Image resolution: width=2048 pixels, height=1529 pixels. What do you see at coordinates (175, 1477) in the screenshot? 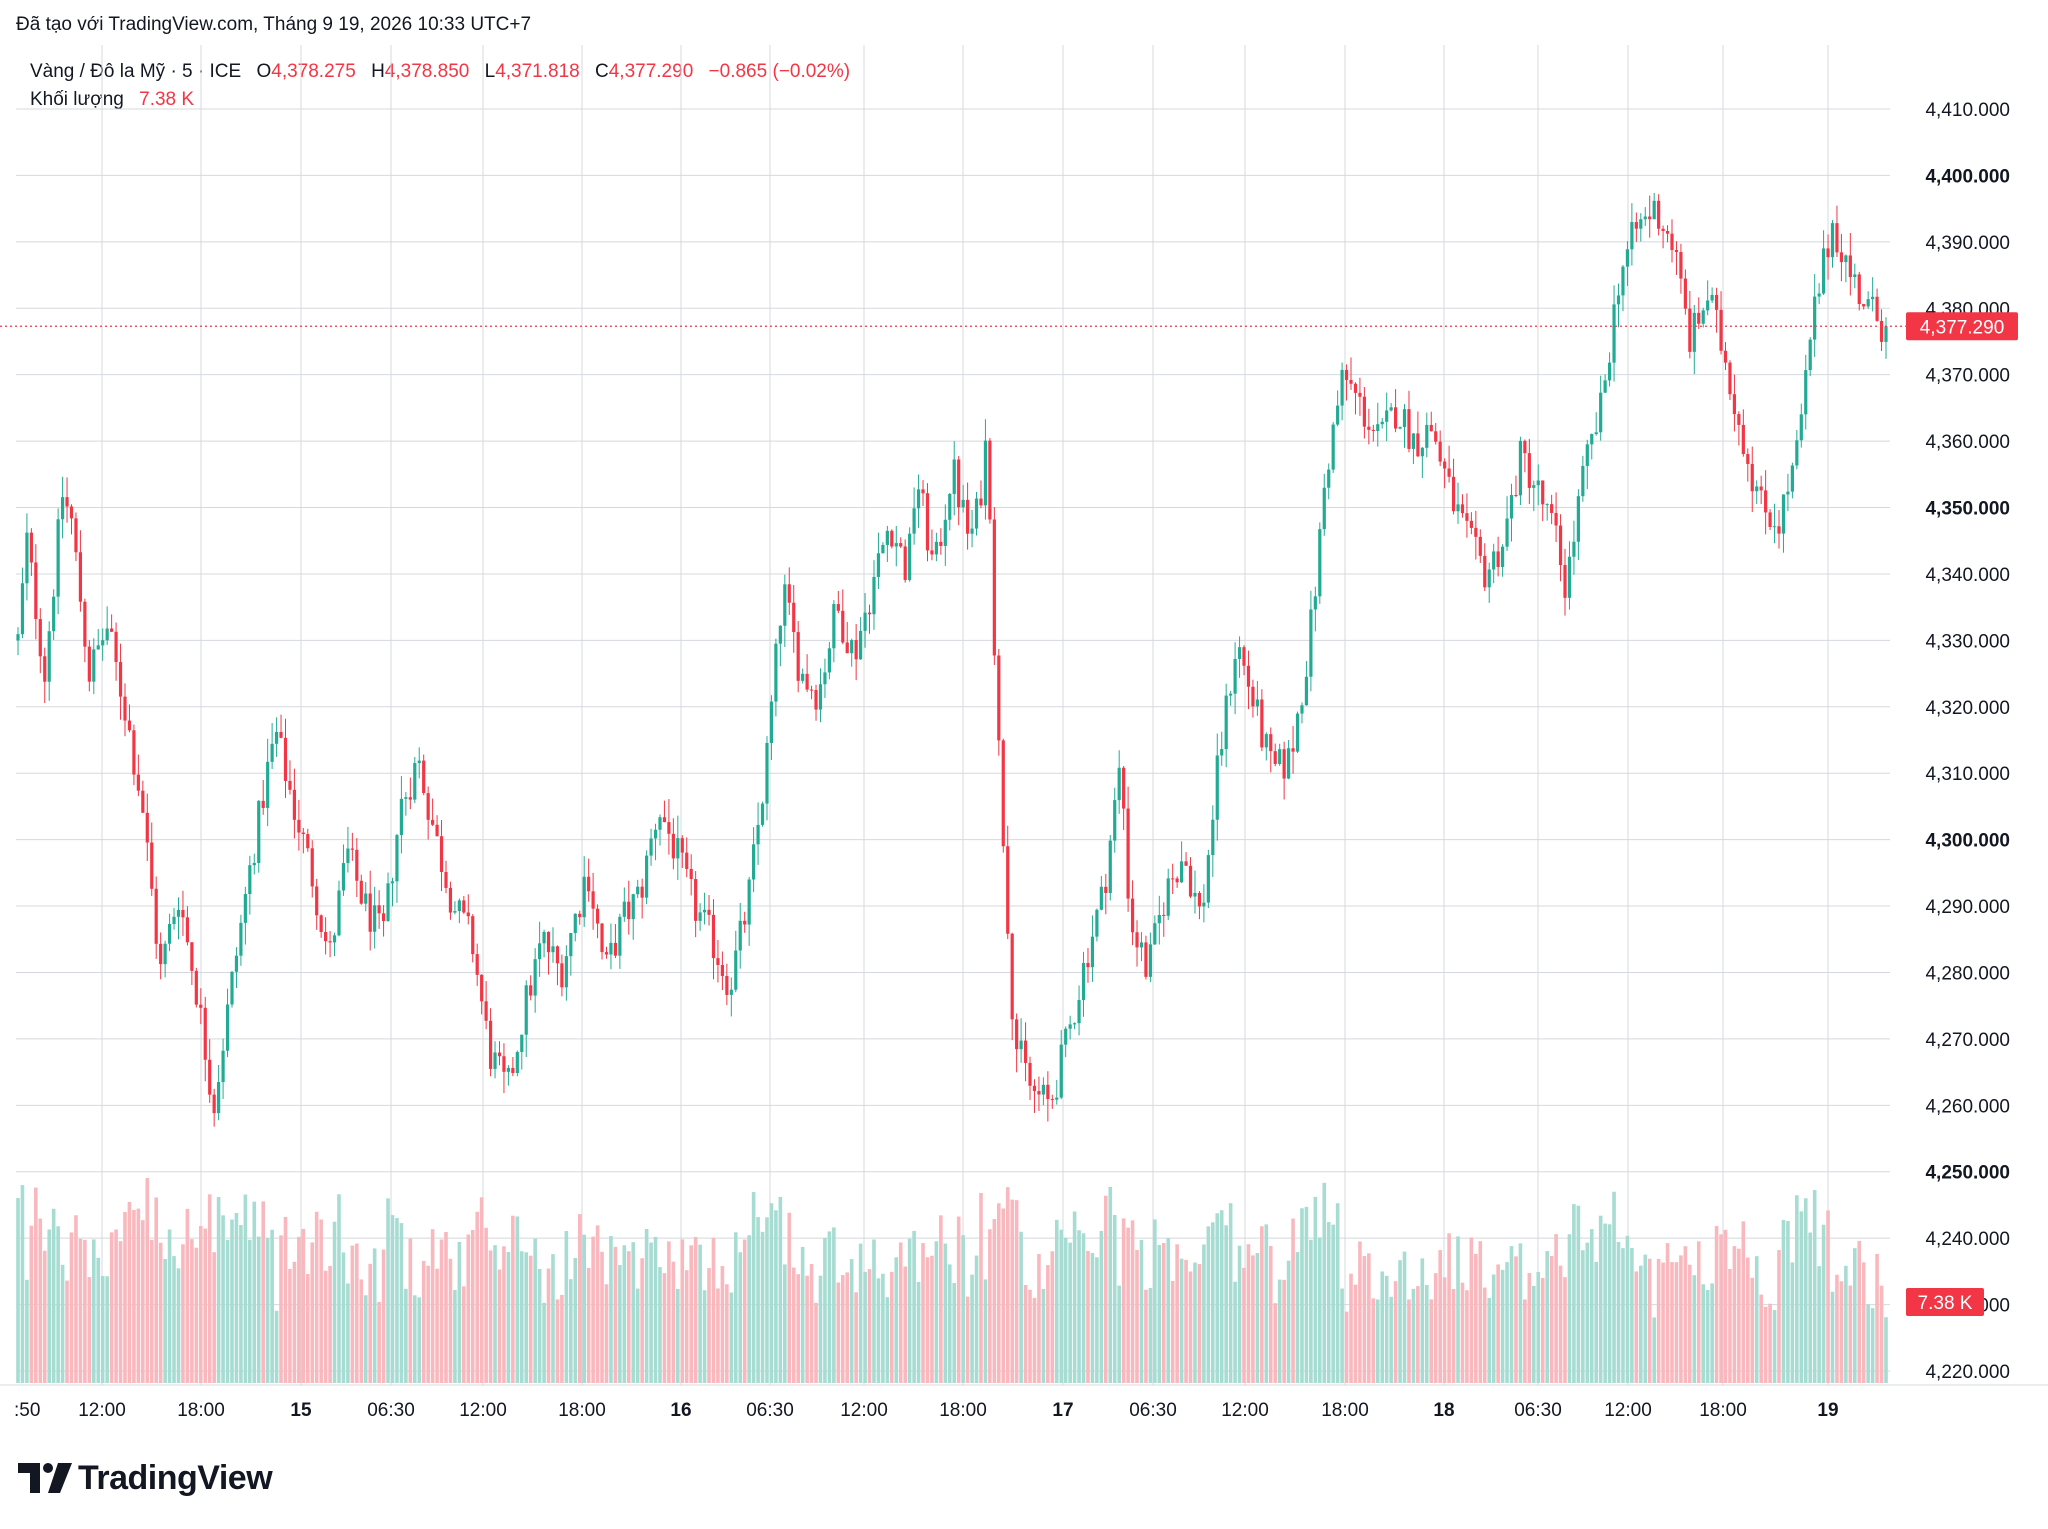
I see `tradingview-logo-text: TradingView` at bounding box center [175, 1477].